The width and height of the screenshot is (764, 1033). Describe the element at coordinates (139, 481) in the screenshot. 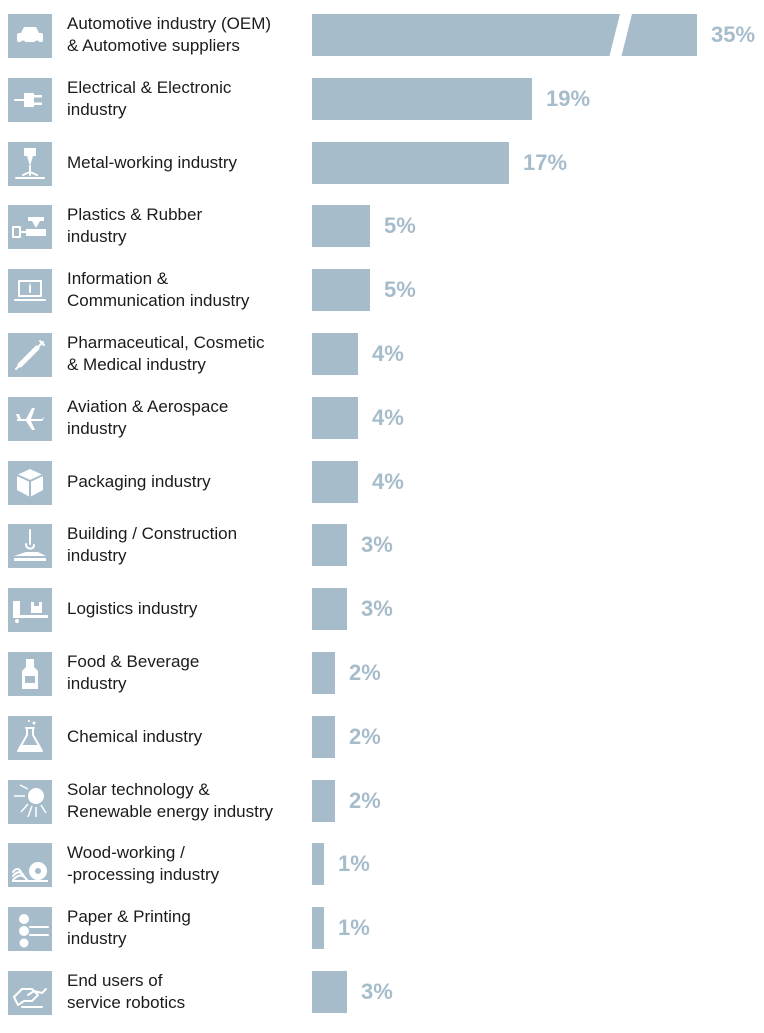

I see `category-label: Packaging industry` at that location.